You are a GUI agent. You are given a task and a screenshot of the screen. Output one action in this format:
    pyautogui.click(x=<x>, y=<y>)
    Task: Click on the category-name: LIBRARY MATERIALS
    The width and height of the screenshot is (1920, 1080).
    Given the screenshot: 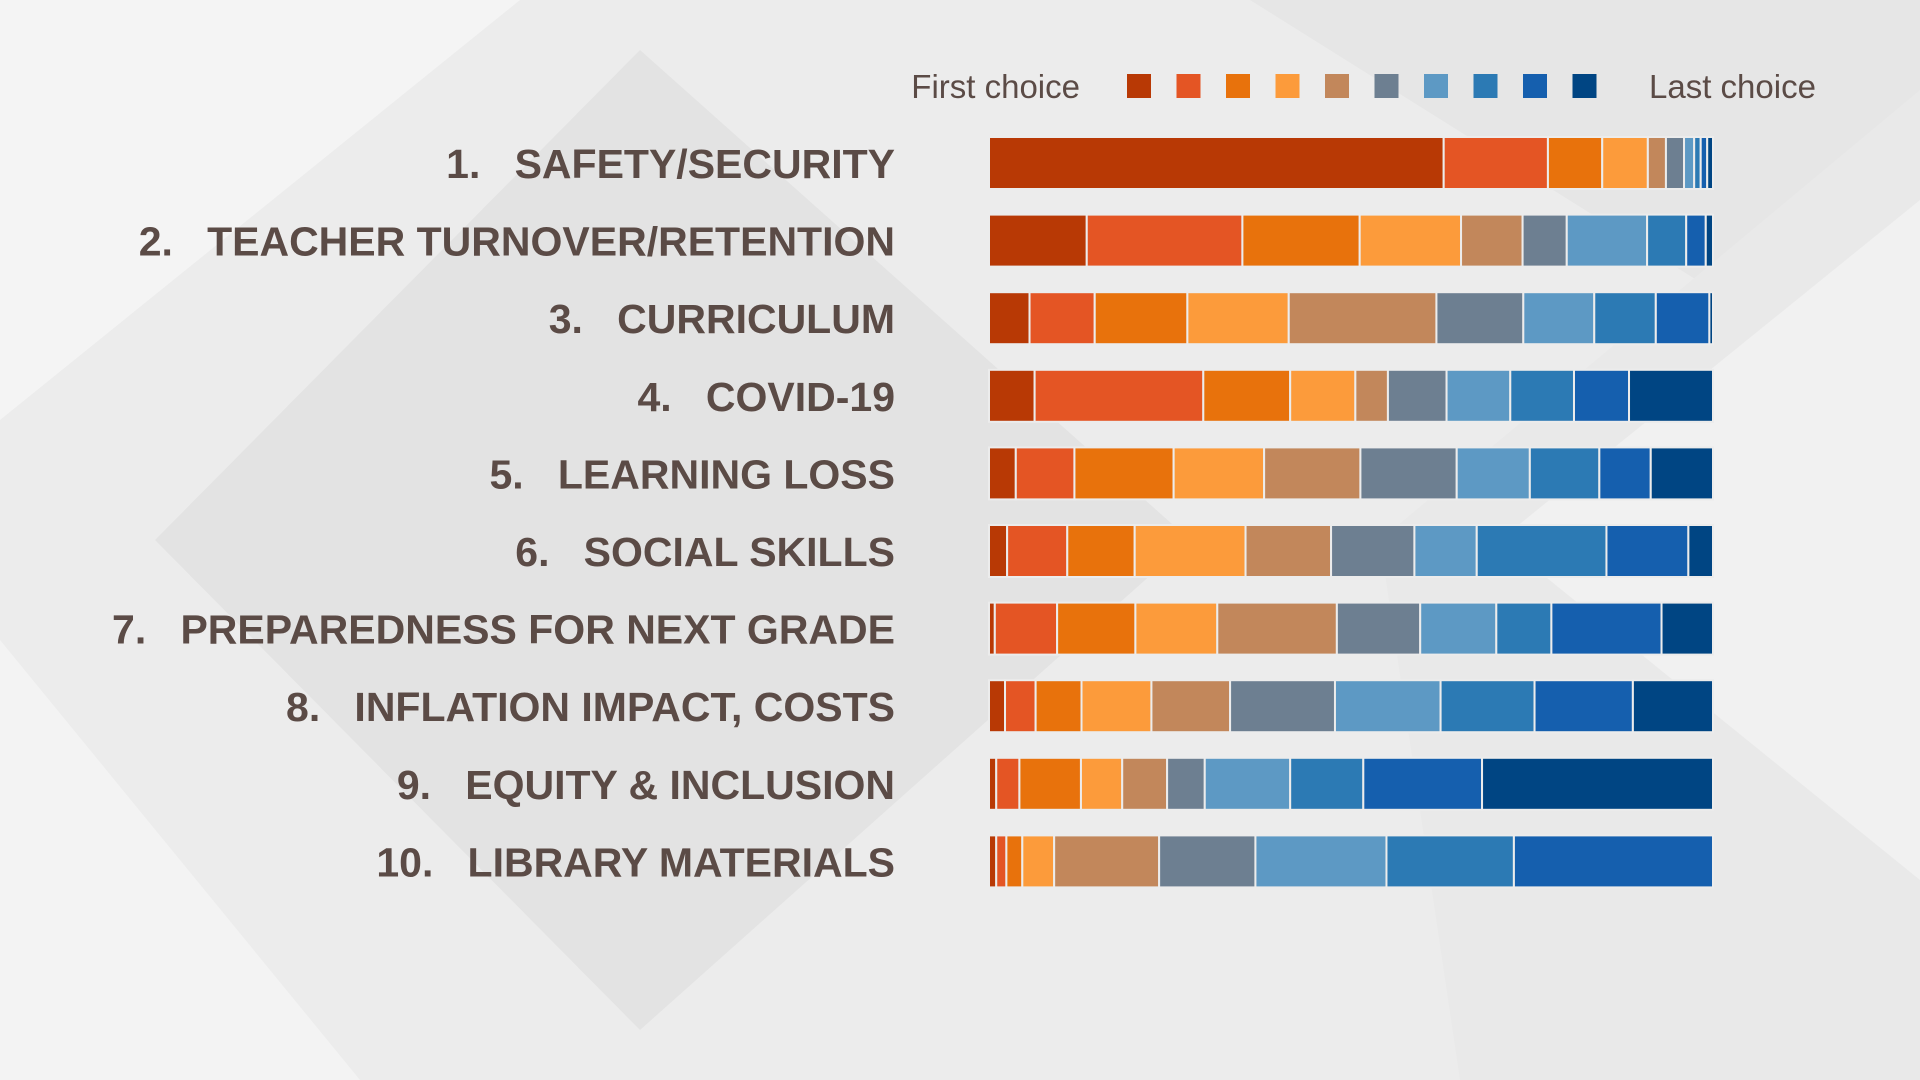 What is the action you would take?
    pyautogui.click(x=681, y=862)
    